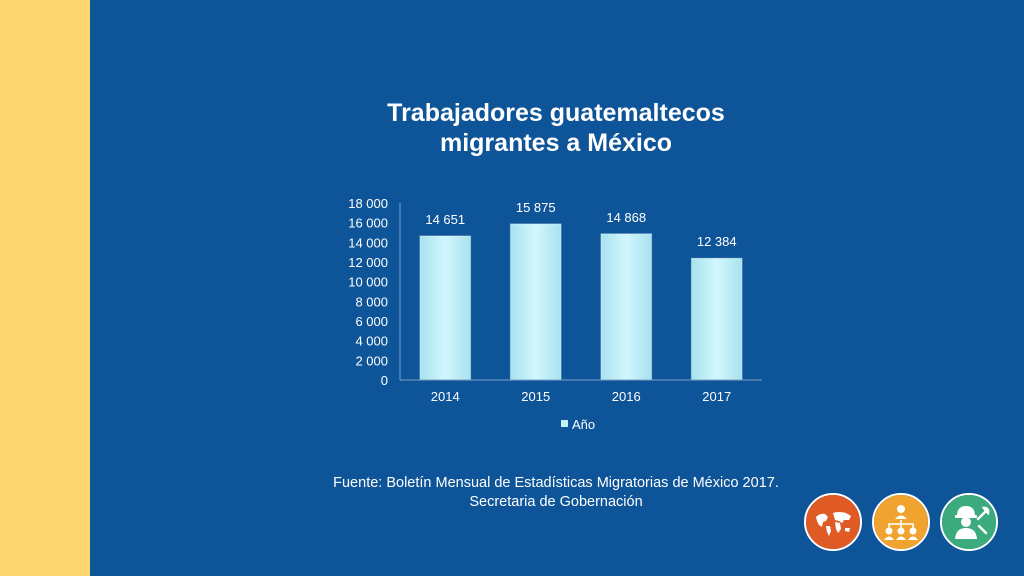  I want to click on legend-label: Año, so click(583, 424).